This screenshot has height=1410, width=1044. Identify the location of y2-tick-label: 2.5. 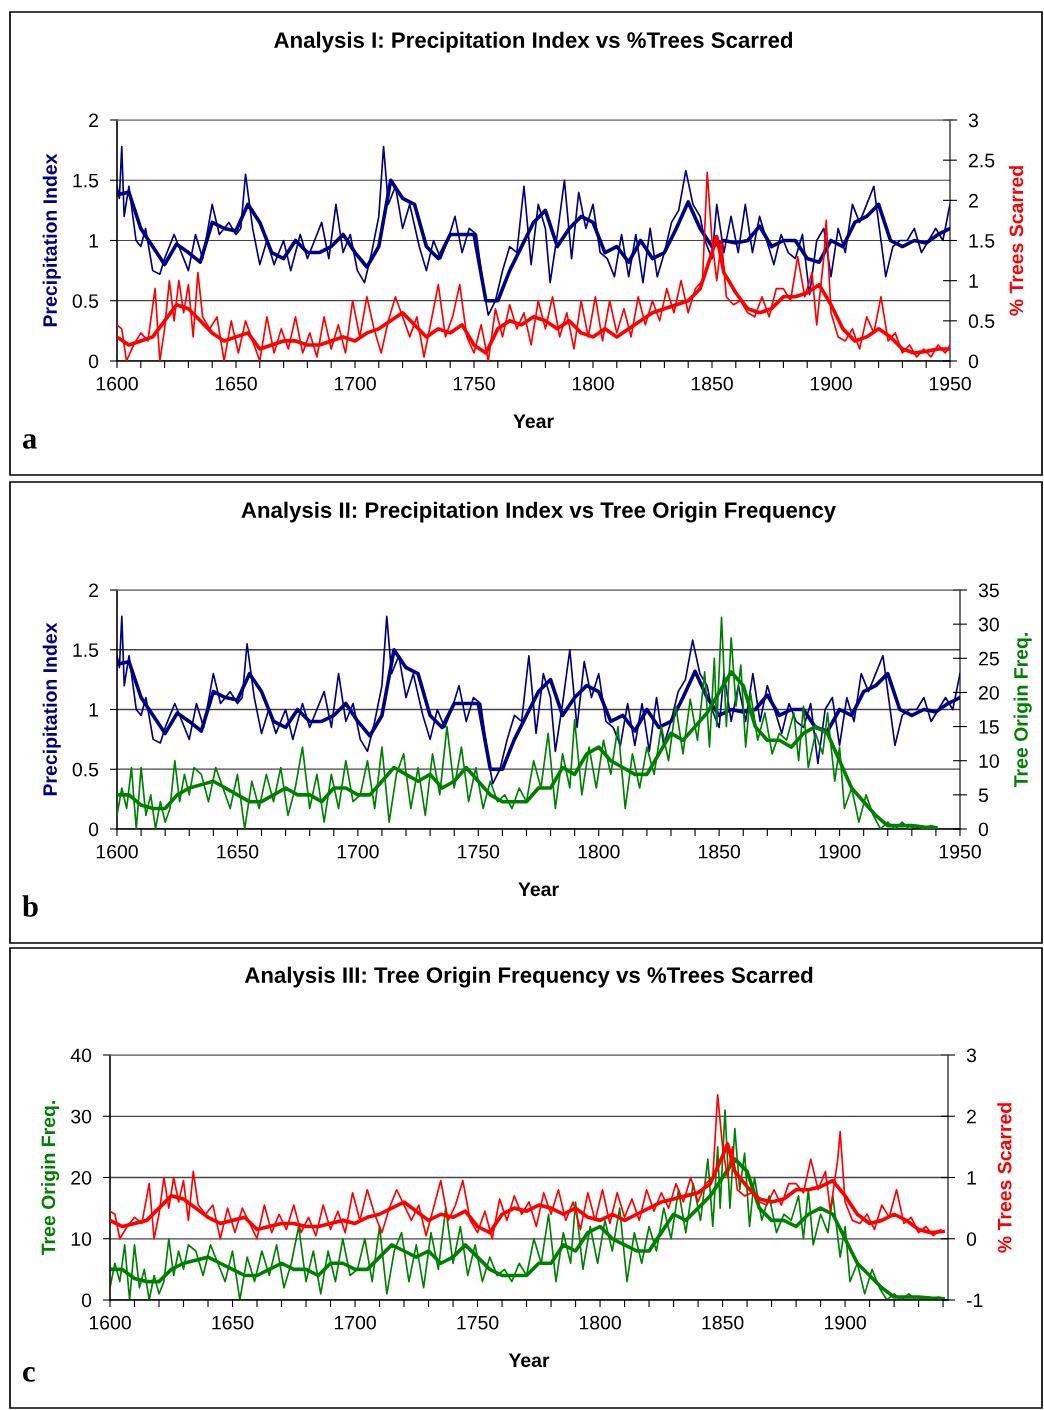
(982, 160).